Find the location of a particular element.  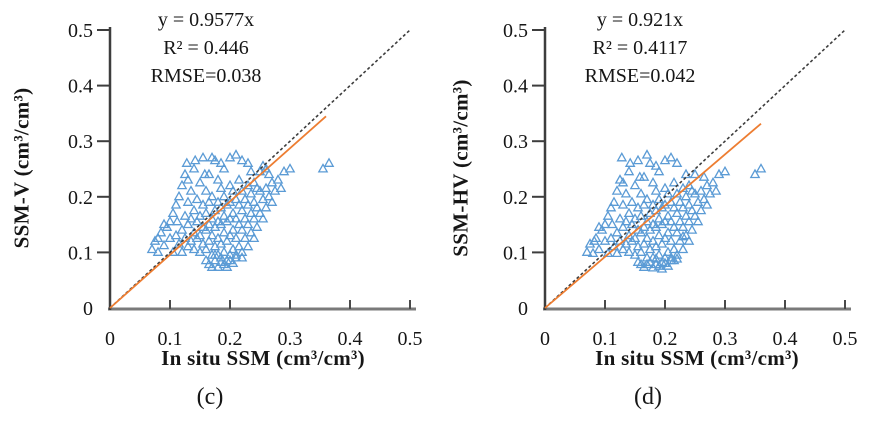

y-tick-label: 0.4 is located at coordinates (80, 87).